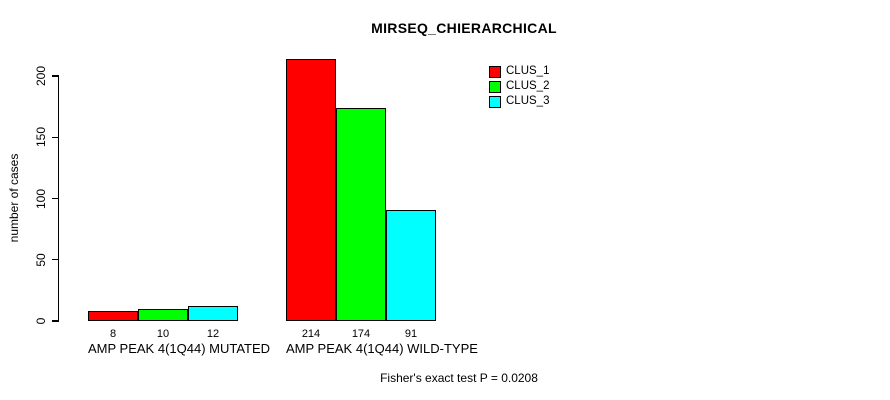 Image resolution: width=890 pixels, height=400 pixels. I want to click on bar-value-label: 91, so click(411, 334).